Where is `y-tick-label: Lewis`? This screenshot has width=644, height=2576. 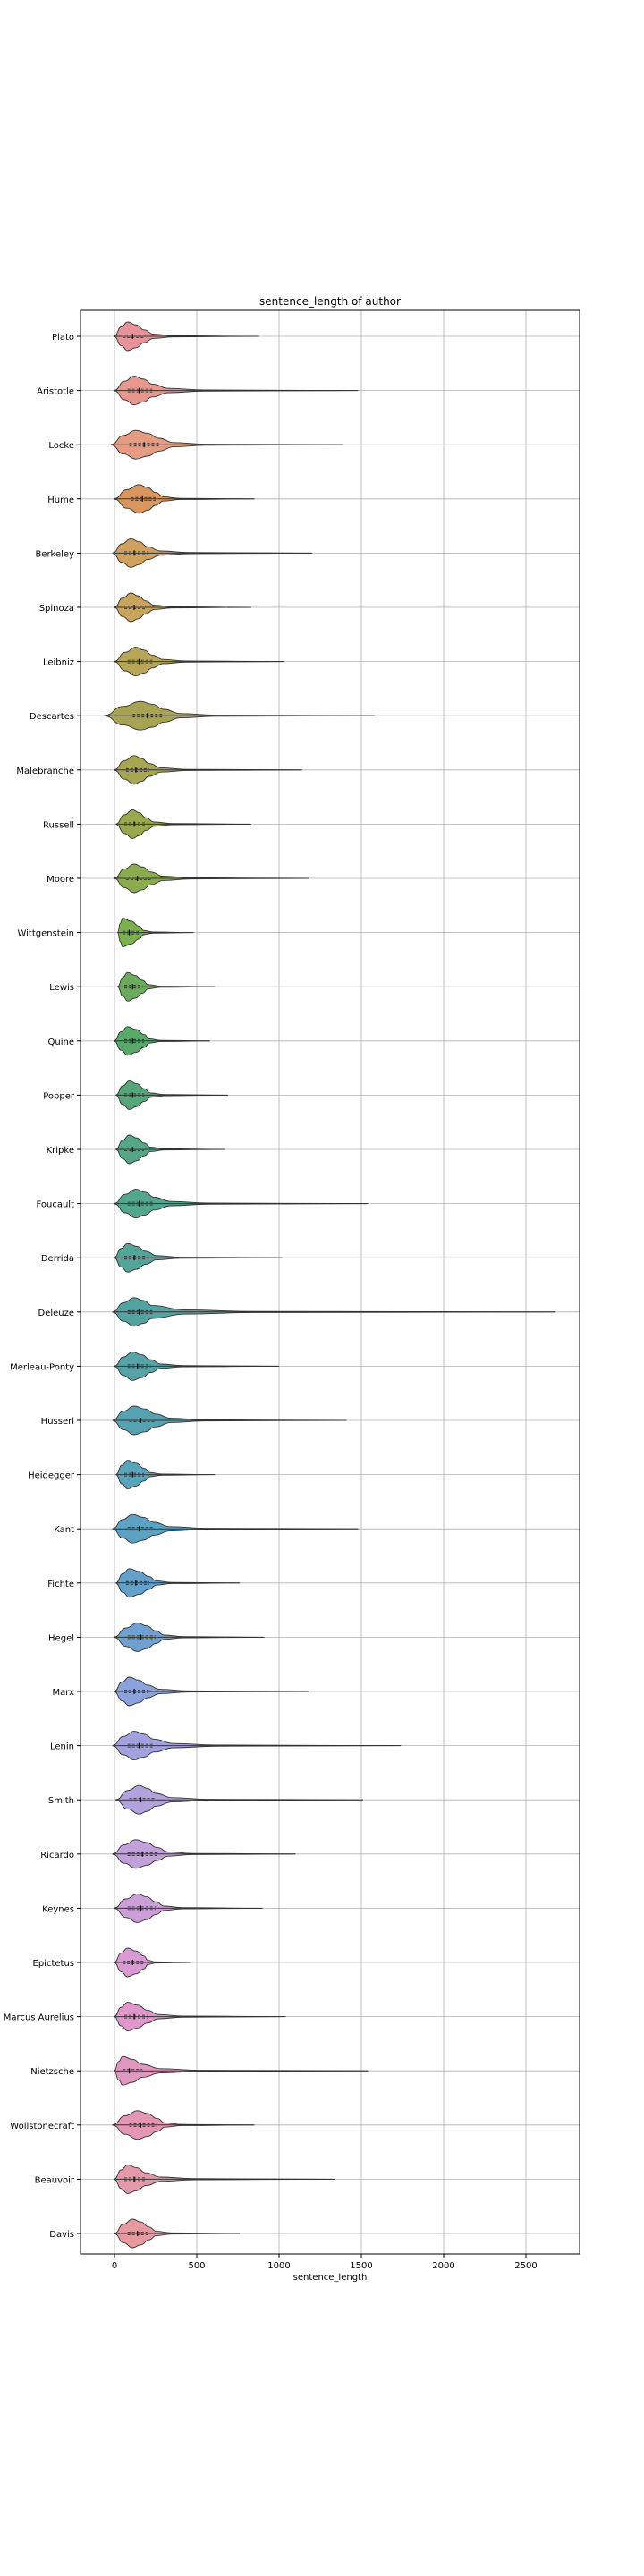
y-tick-label: Lewis is located at coordinates (61, 988).